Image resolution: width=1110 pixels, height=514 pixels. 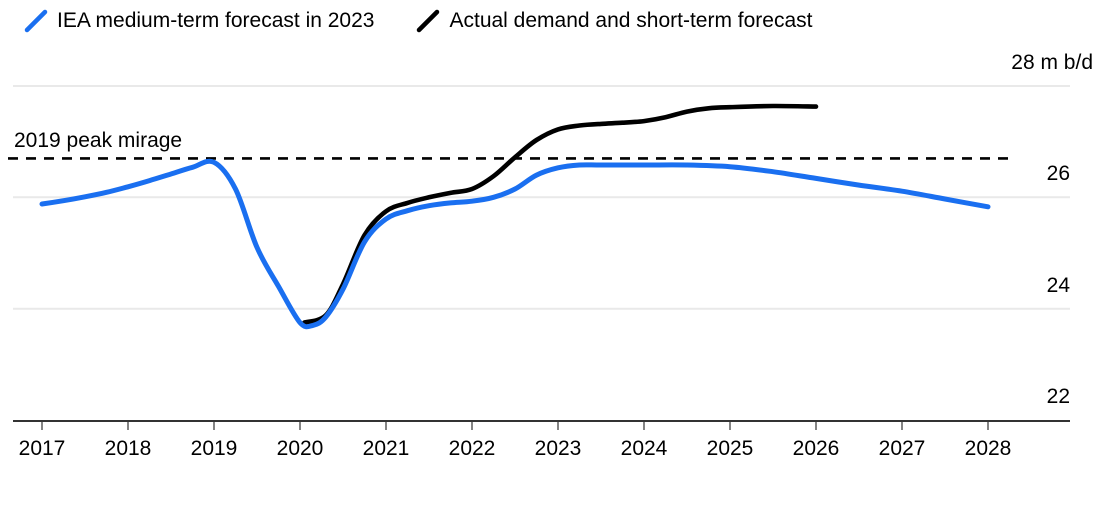 I want to click on blue-line-mark-icon, so click(x=36, y=21).